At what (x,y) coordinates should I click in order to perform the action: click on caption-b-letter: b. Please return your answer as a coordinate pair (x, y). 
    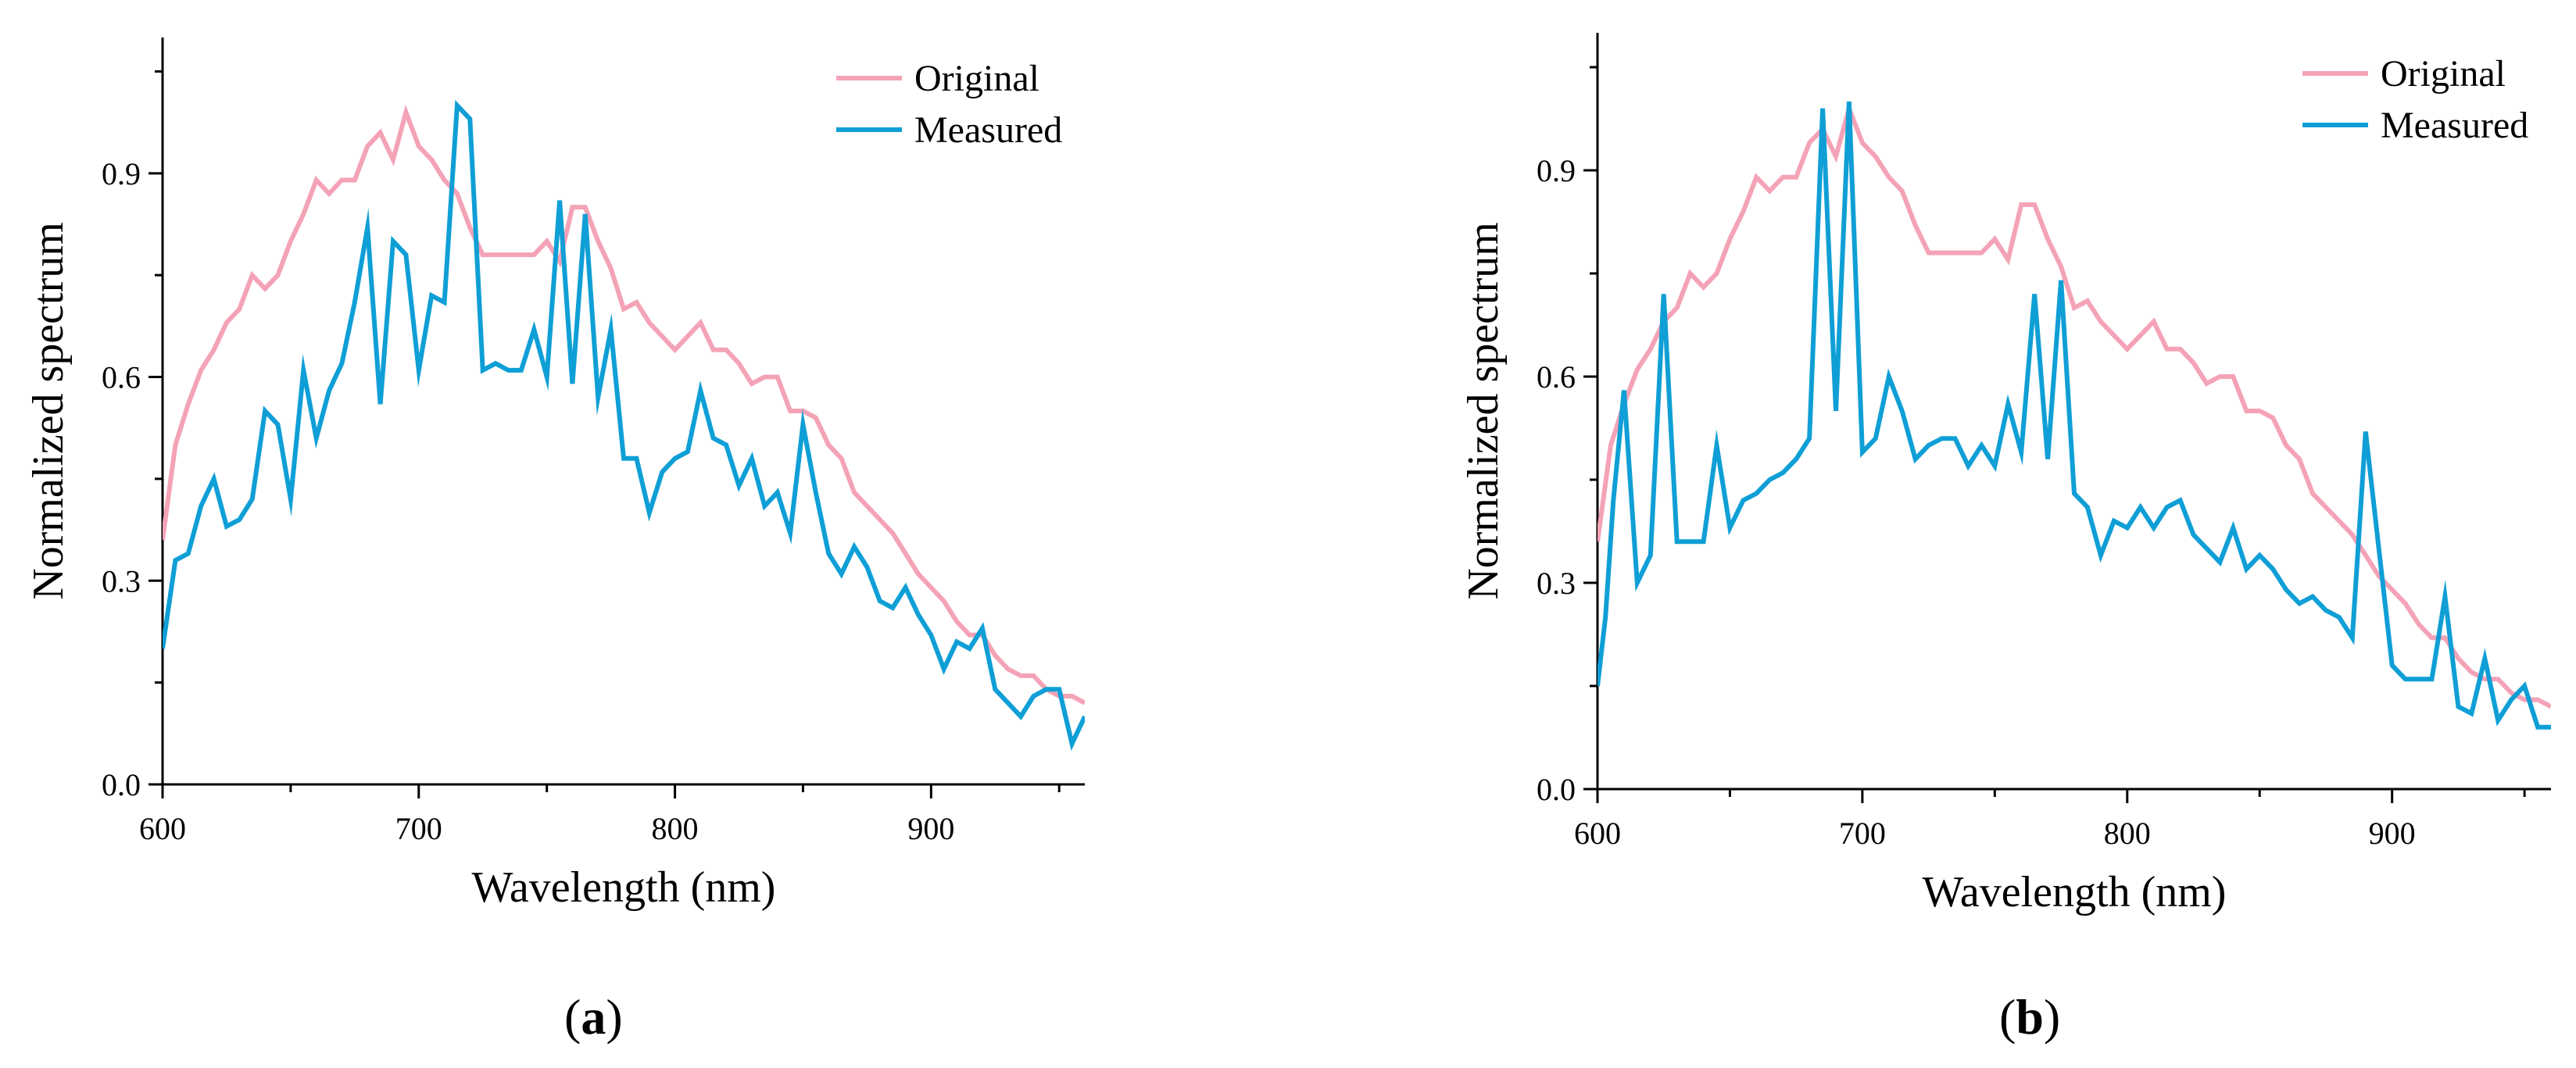
    Looking at the image, I should click on (2030, 1017).